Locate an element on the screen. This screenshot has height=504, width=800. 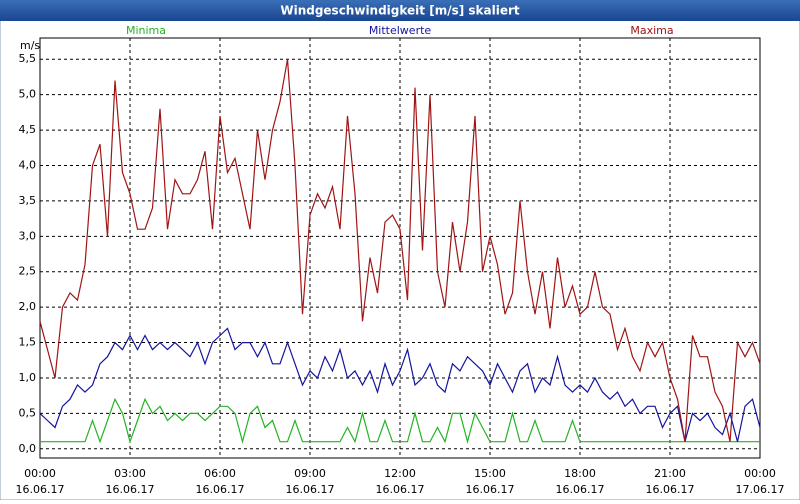
y-unit: m/s is located at coordinates (30, 45).